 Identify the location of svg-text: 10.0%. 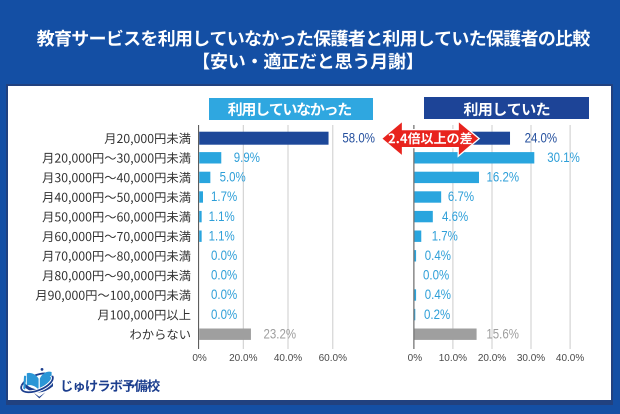
(453, 358).